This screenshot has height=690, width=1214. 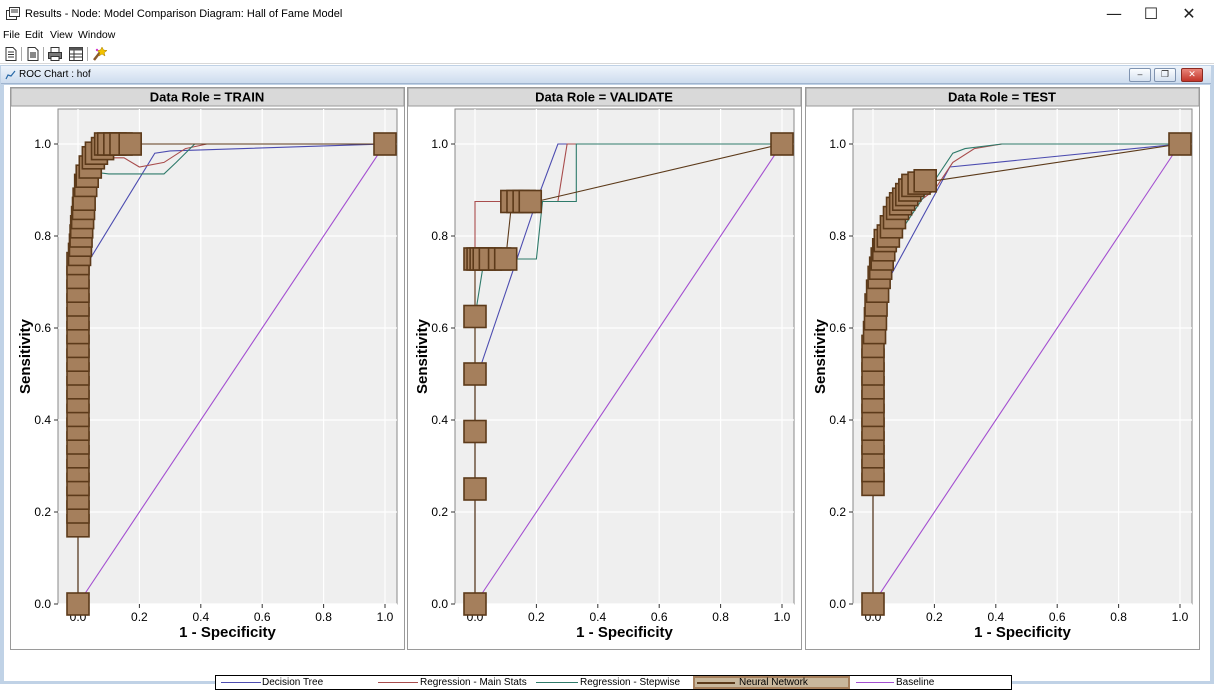 I want to click on panel-header, so click(x=604, y=97).